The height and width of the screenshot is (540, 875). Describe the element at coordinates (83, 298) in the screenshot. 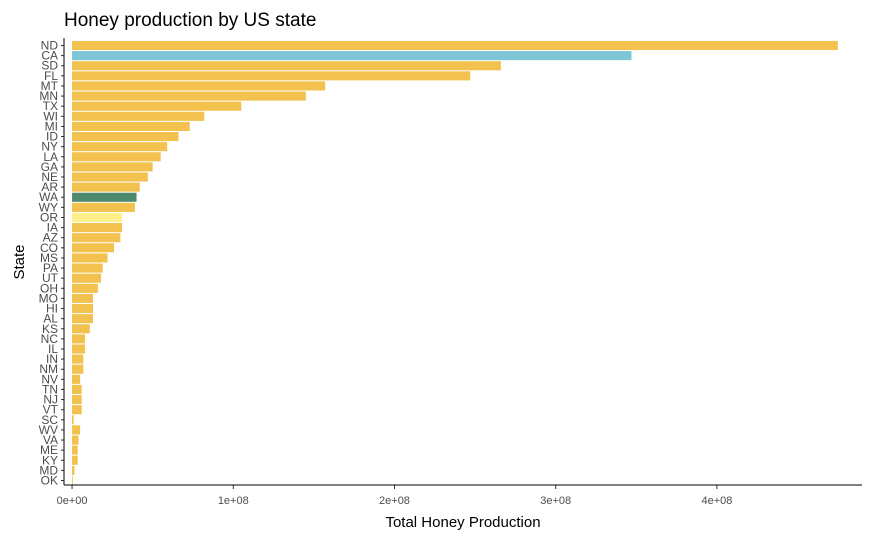

I see `bar-mo` at that location.